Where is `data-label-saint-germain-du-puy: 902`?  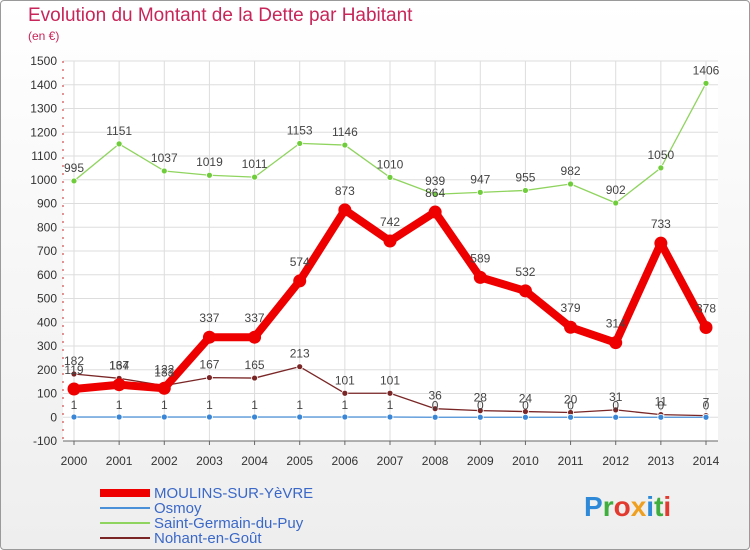
data-label-saint-germain-du-puy: 902 is located at coordinates (616, 190).